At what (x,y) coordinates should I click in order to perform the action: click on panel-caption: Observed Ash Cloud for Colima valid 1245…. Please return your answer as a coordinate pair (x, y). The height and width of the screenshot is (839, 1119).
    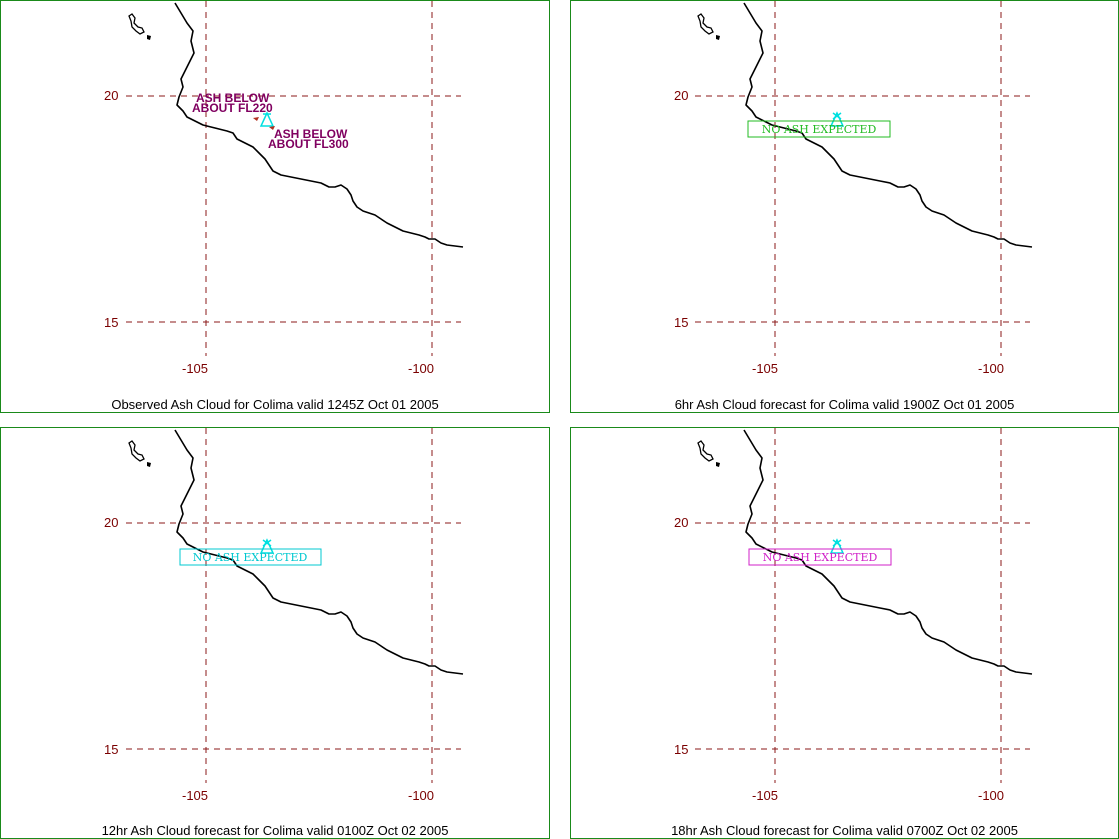
    Looking at the image, I should click on (275, 404).